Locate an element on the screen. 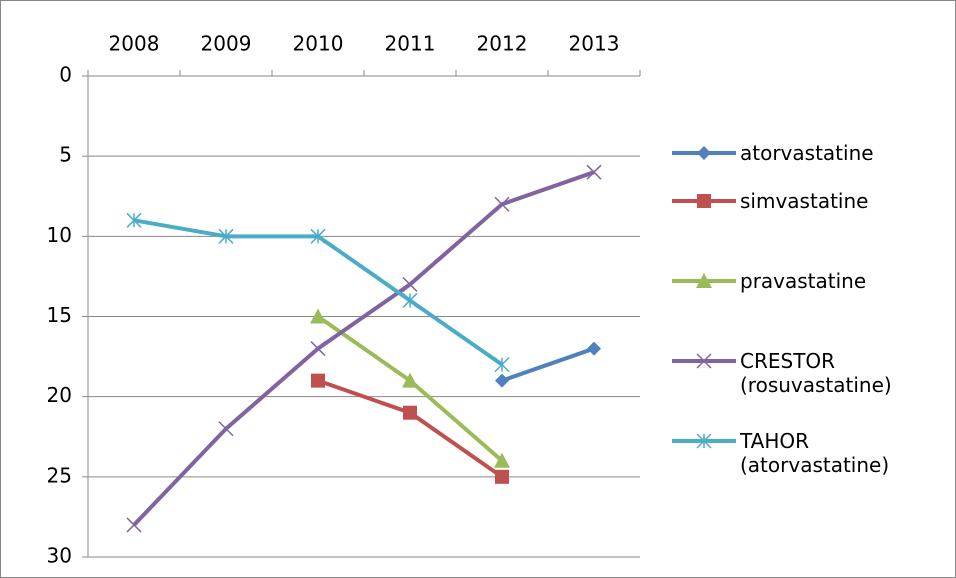 This screenshot has width=956, height=578. x-tick-label: 2013 is located at coordinates (594, 44).